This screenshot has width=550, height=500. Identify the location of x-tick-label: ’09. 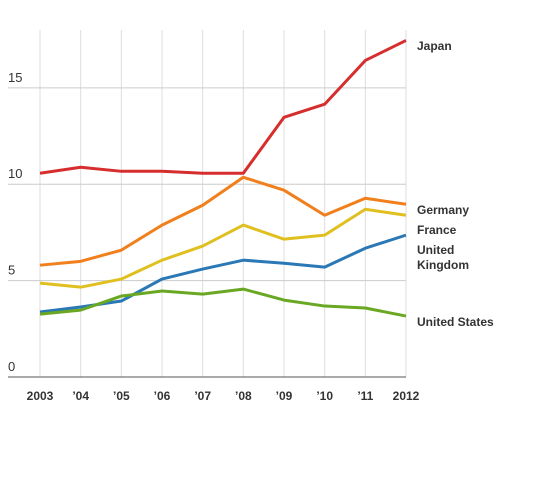
(284, 396).